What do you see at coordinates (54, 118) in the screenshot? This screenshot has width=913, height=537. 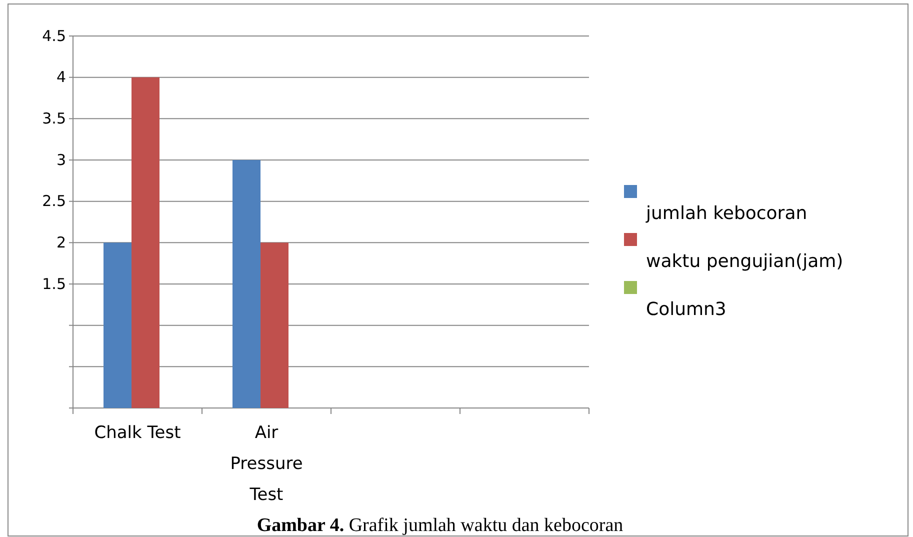 I see `y-tick-label: 3.5` at bounding box center [54, 118].